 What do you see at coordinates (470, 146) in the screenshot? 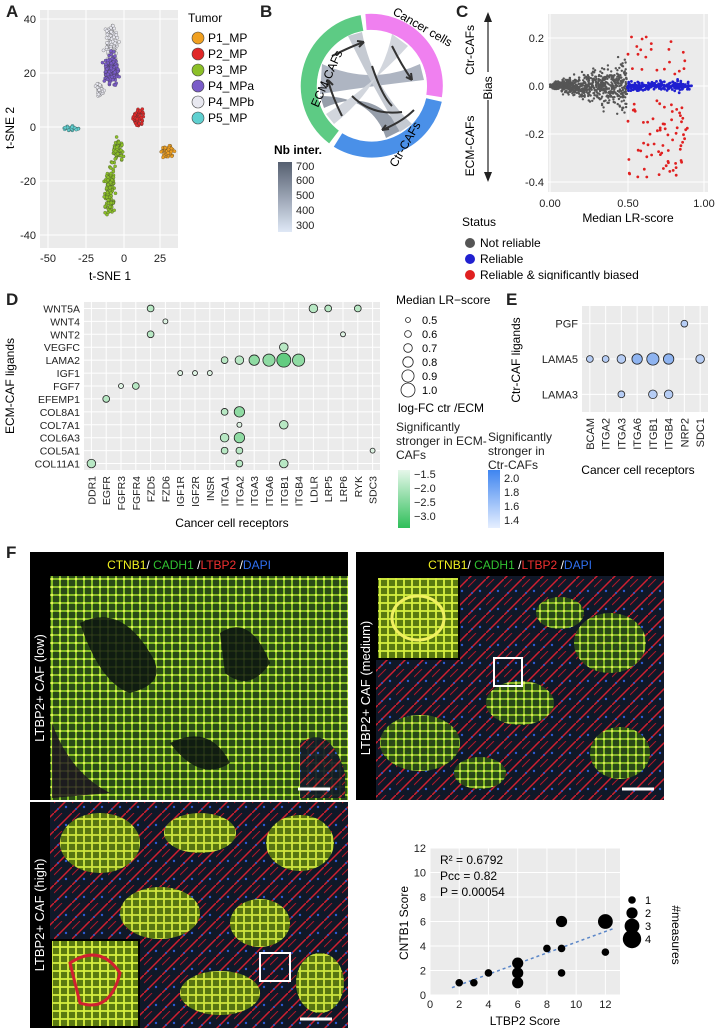
I see `bias-ylabel-bottom: ECM-CAFs` at bounding box center [470, 146].